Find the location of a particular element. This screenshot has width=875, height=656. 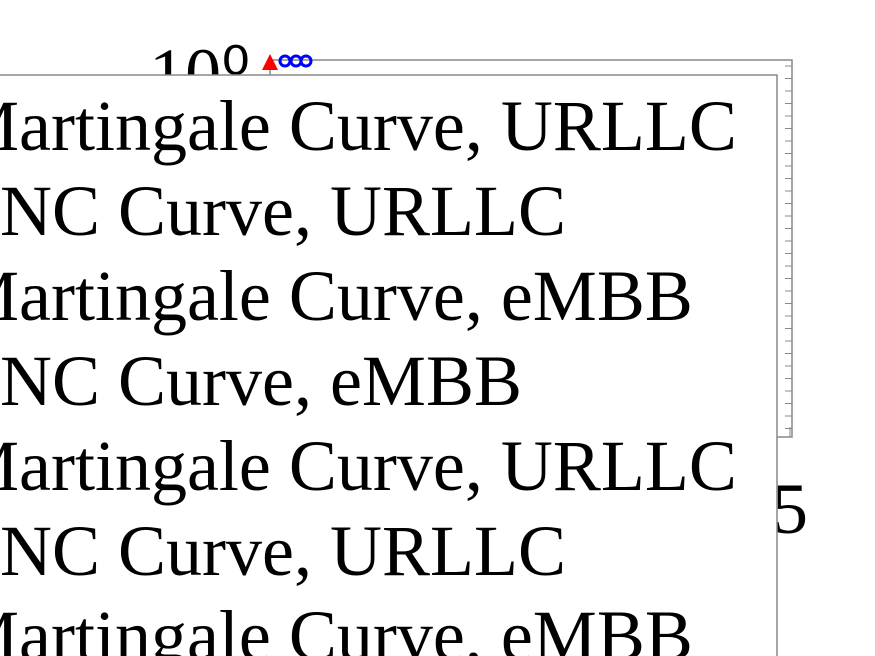

legend-label: NC Curve, eMBB is located at coordinates (261, 381).